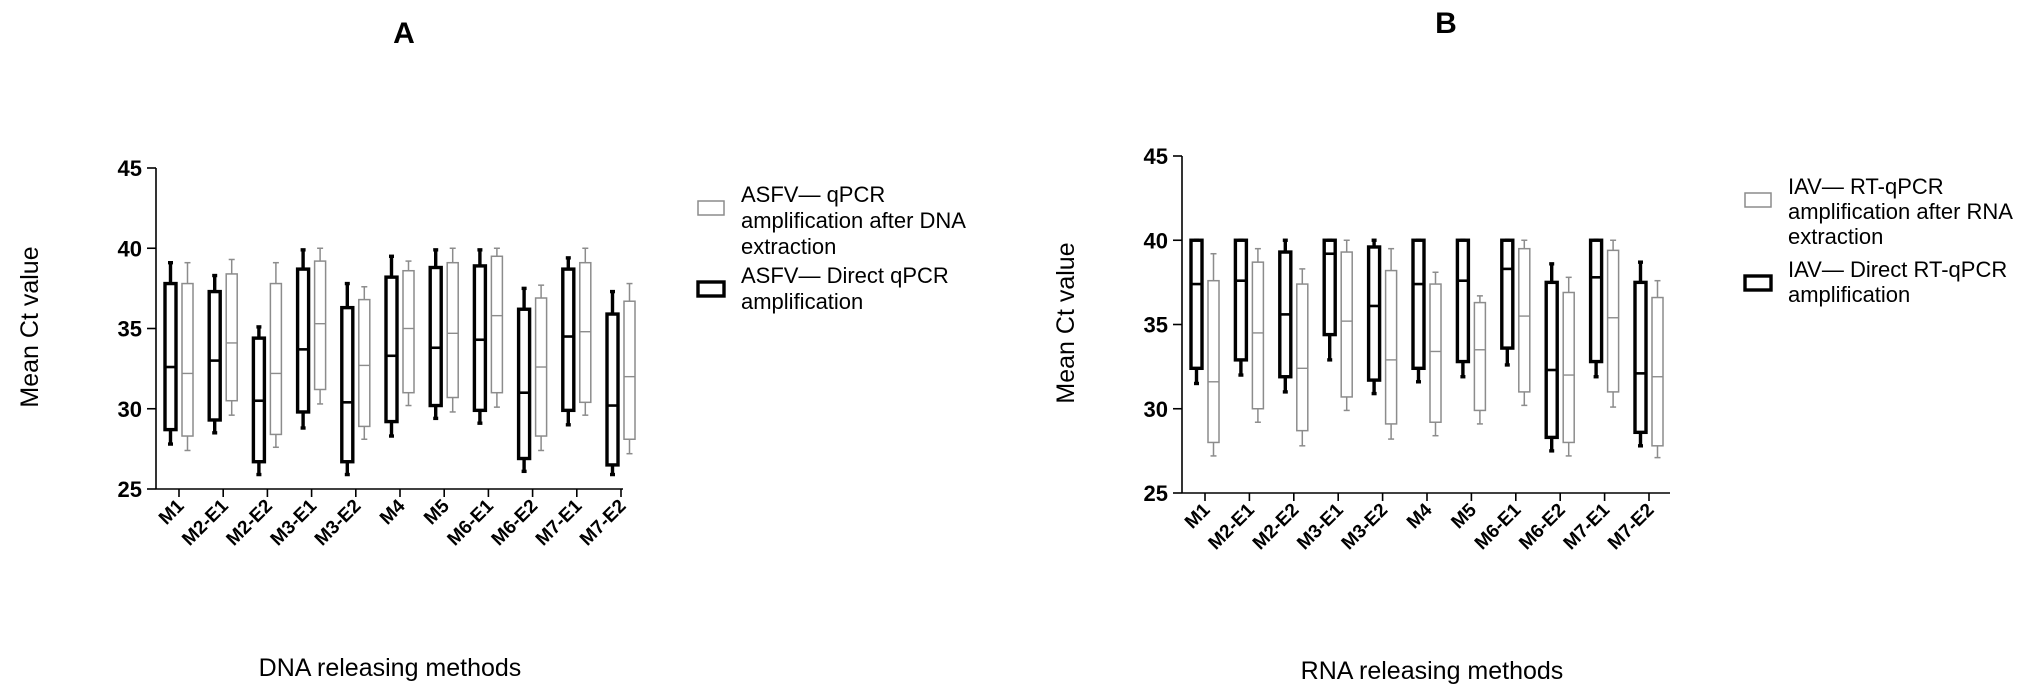 The width and height of the screenshot is (2038, 696). I want to click on panel-a-box-direct-m6-e1, so click(480, 336).